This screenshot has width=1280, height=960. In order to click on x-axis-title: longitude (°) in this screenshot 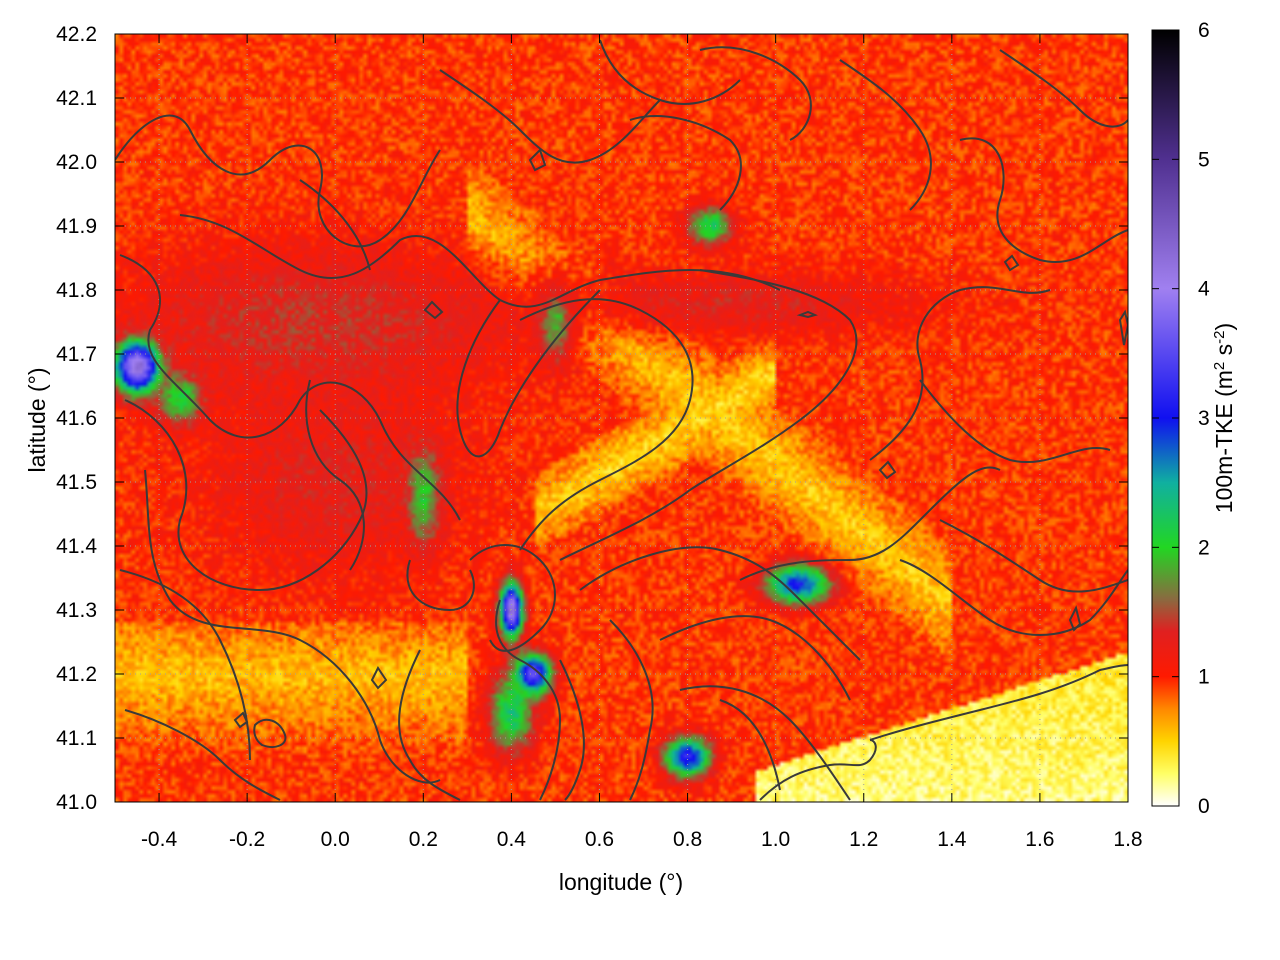, I will do `click(621, 882)`.